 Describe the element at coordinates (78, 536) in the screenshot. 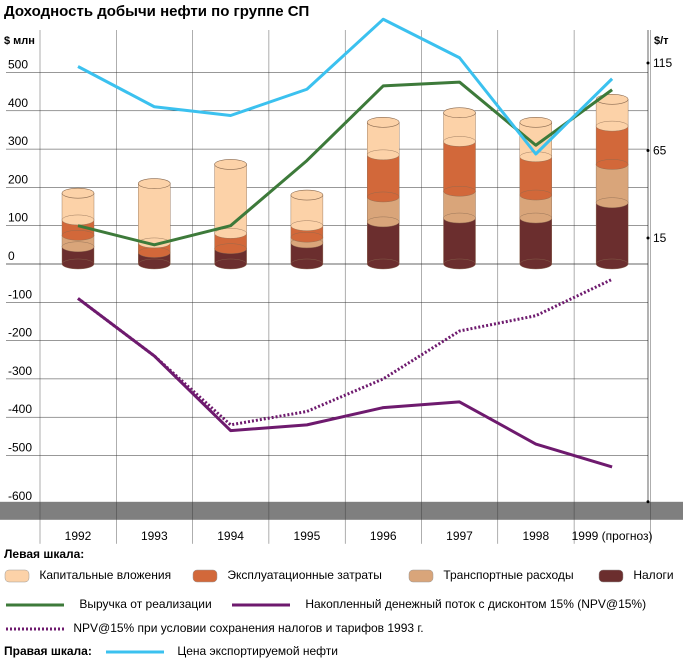

I see `x-tick-label: 1992` at that location.